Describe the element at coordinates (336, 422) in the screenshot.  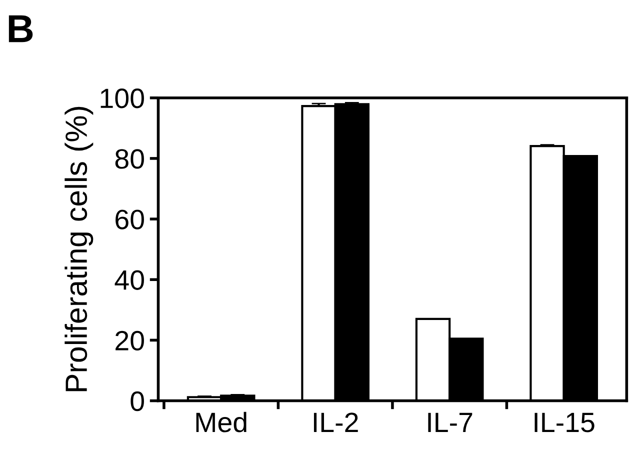
I see `x-tick-label: IL-2` at that location.